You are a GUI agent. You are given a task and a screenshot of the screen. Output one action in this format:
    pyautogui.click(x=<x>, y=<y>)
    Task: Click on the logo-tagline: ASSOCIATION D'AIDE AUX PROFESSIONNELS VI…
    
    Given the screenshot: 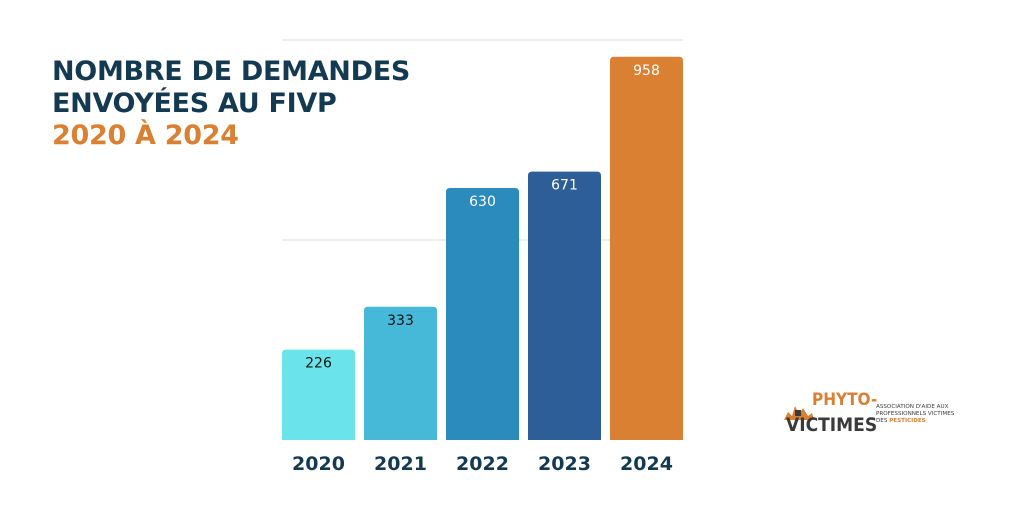 What is the action you would take?
    pyautogui.click(x=916, y=414)
    